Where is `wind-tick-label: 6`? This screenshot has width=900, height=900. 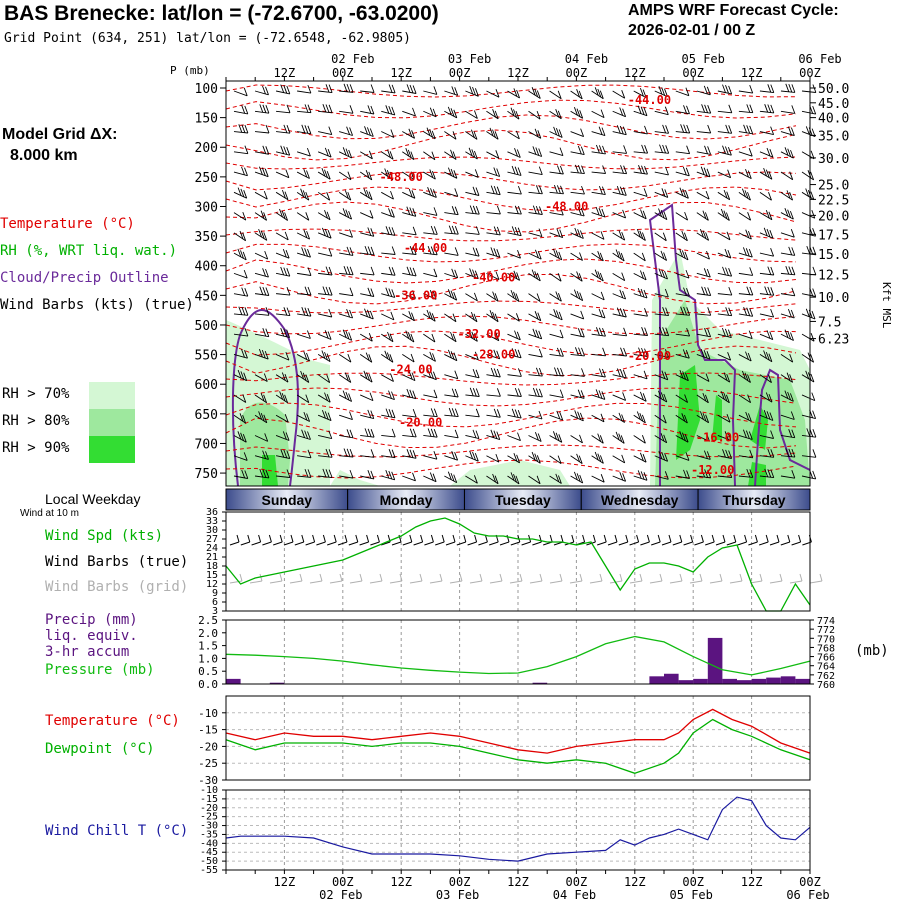 wind-tick-label: 6 is located at coordinates (215, 602).